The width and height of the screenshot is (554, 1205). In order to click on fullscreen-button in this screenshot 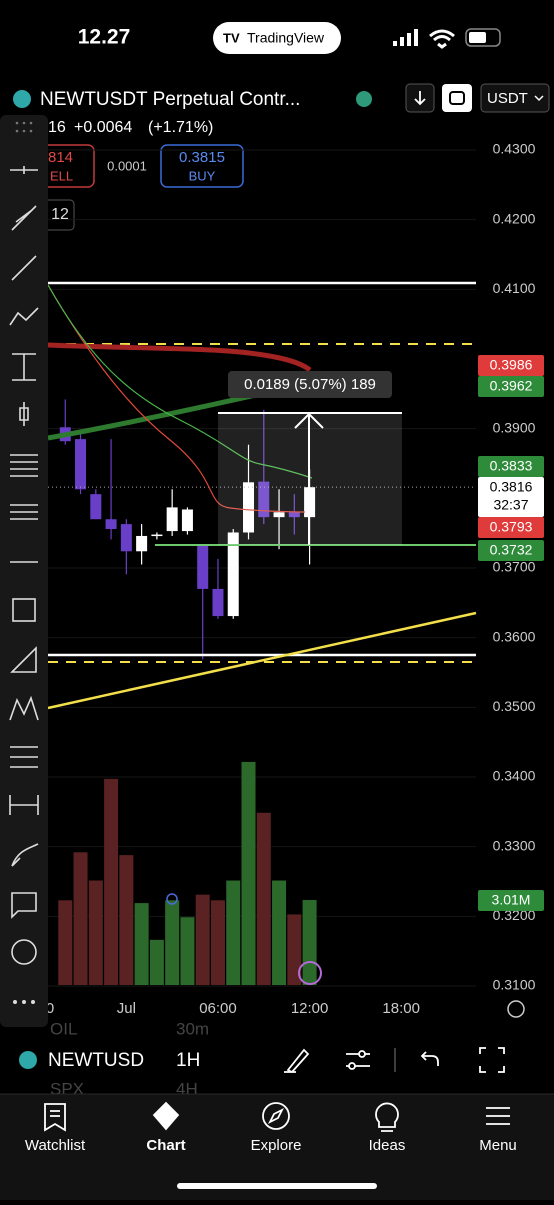, I will do `click(492, 1060)`.